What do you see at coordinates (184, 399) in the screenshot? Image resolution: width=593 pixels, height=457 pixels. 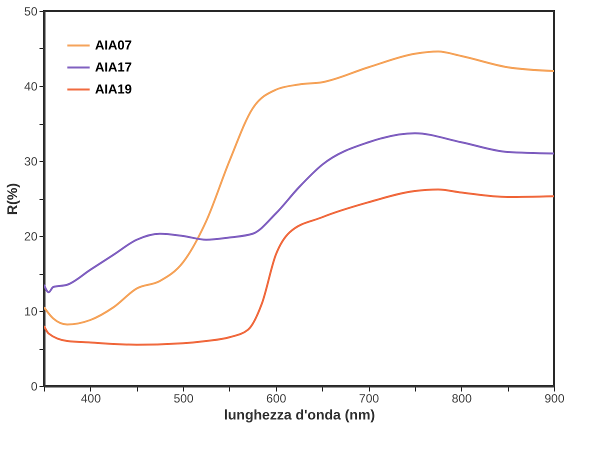 I see `x-tick-label: 500` at bounding box center [184, 399].